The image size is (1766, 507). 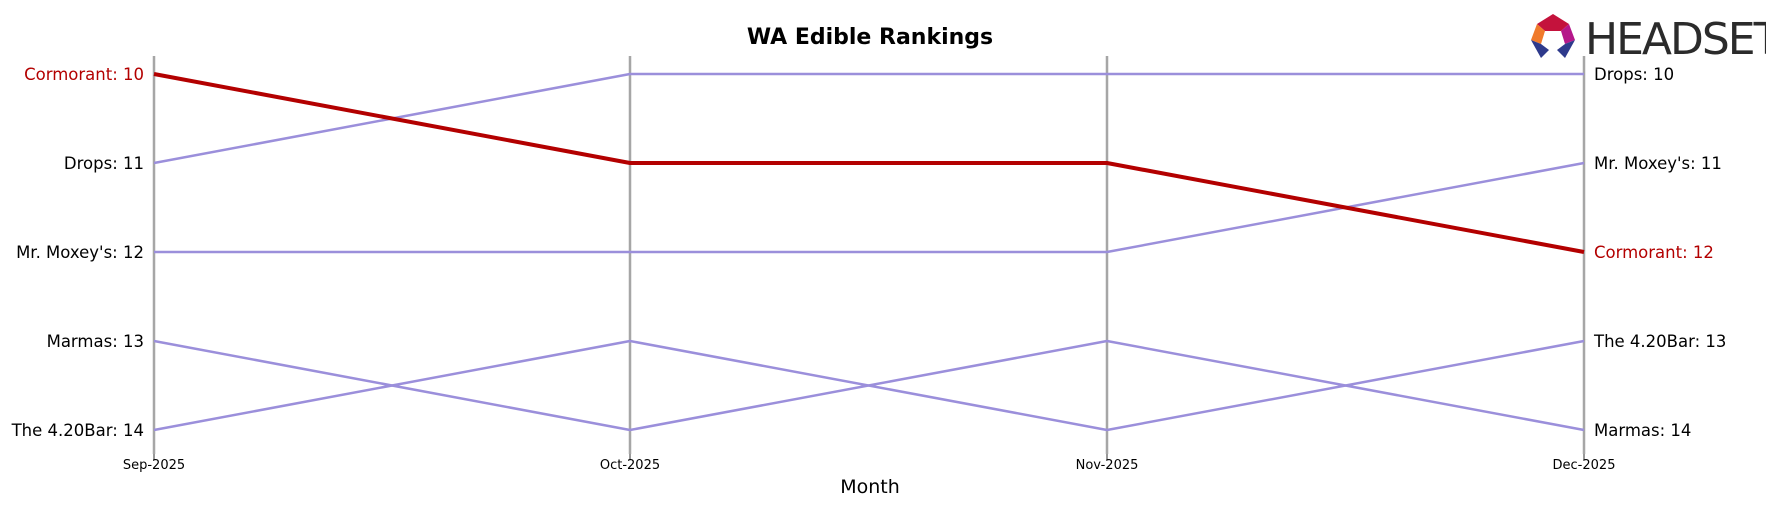 I want to click on right-rank-label: Marmas: 14, so click(x=1642, y=430).